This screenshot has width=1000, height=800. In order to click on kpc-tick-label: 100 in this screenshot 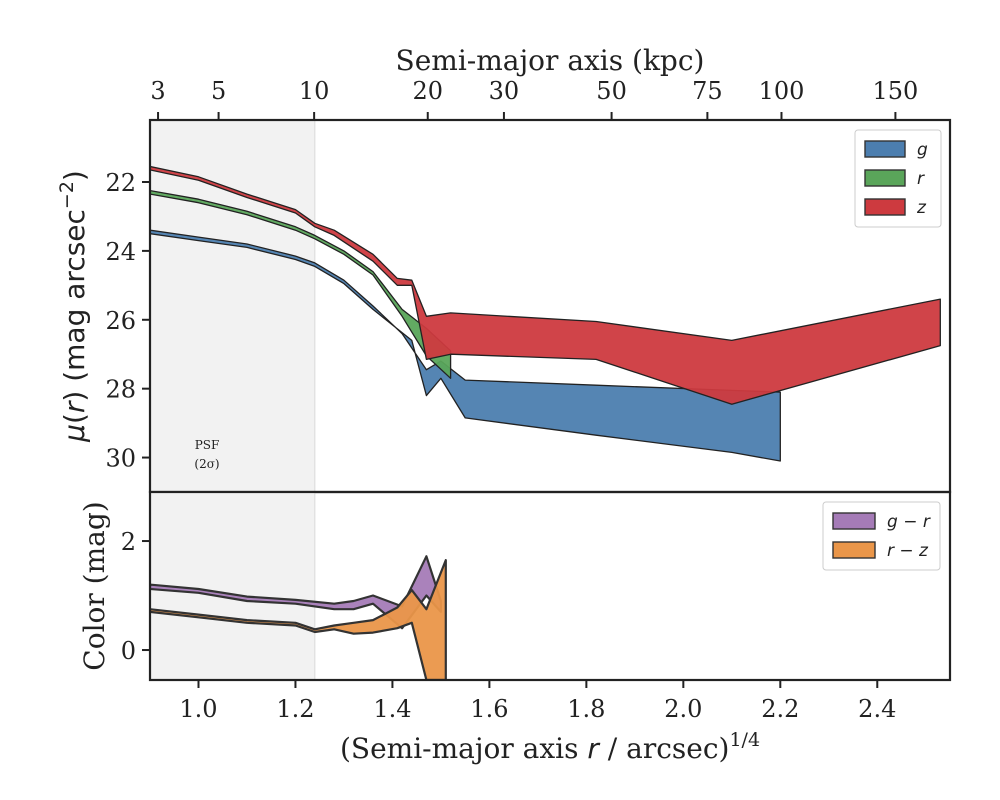, I will do `click(782, 91)`.